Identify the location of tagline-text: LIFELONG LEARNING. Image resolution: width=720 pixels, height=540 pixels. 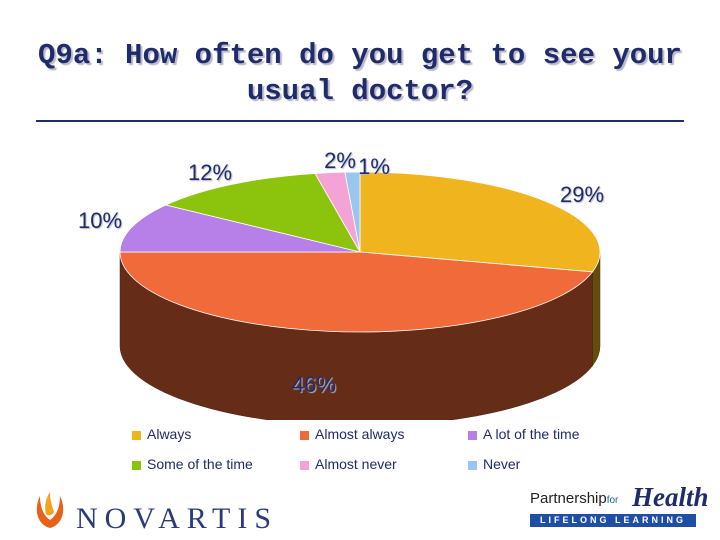
(613, 520).